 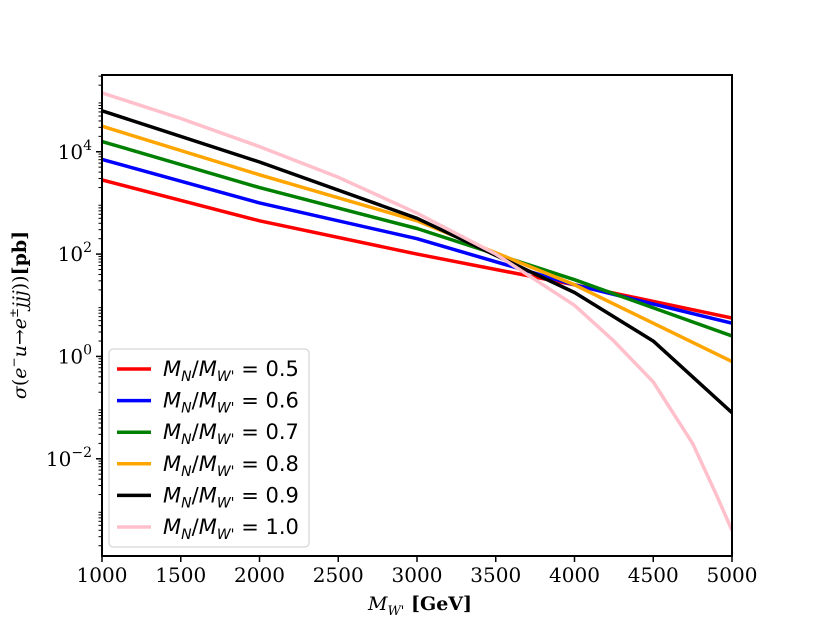 What do you see at coordinates (231, 529) in the screenshot?
I see `legend-label-6: MN/MW' = 1.0` at bounding box center [231, 529].